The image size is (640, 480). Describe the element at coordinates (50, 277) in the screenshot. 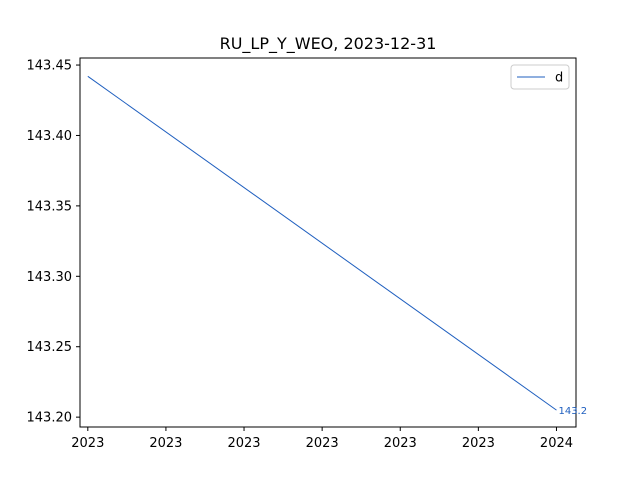

I see `y-tick-label: 143.30` at that location.